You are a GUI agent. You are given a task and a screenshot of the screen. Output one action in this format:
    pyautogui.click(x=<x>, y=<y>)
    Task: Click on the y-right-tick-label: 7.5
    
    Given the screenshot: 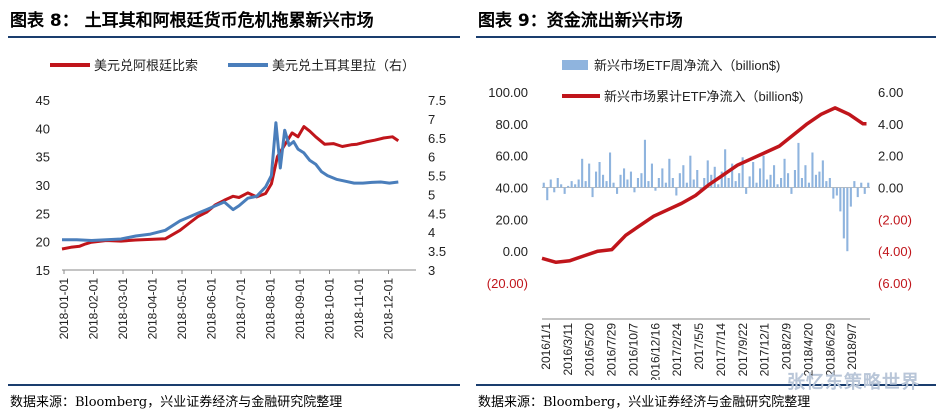 What is the action you would take?
    pyautogui.click(x=437, y=100)
    